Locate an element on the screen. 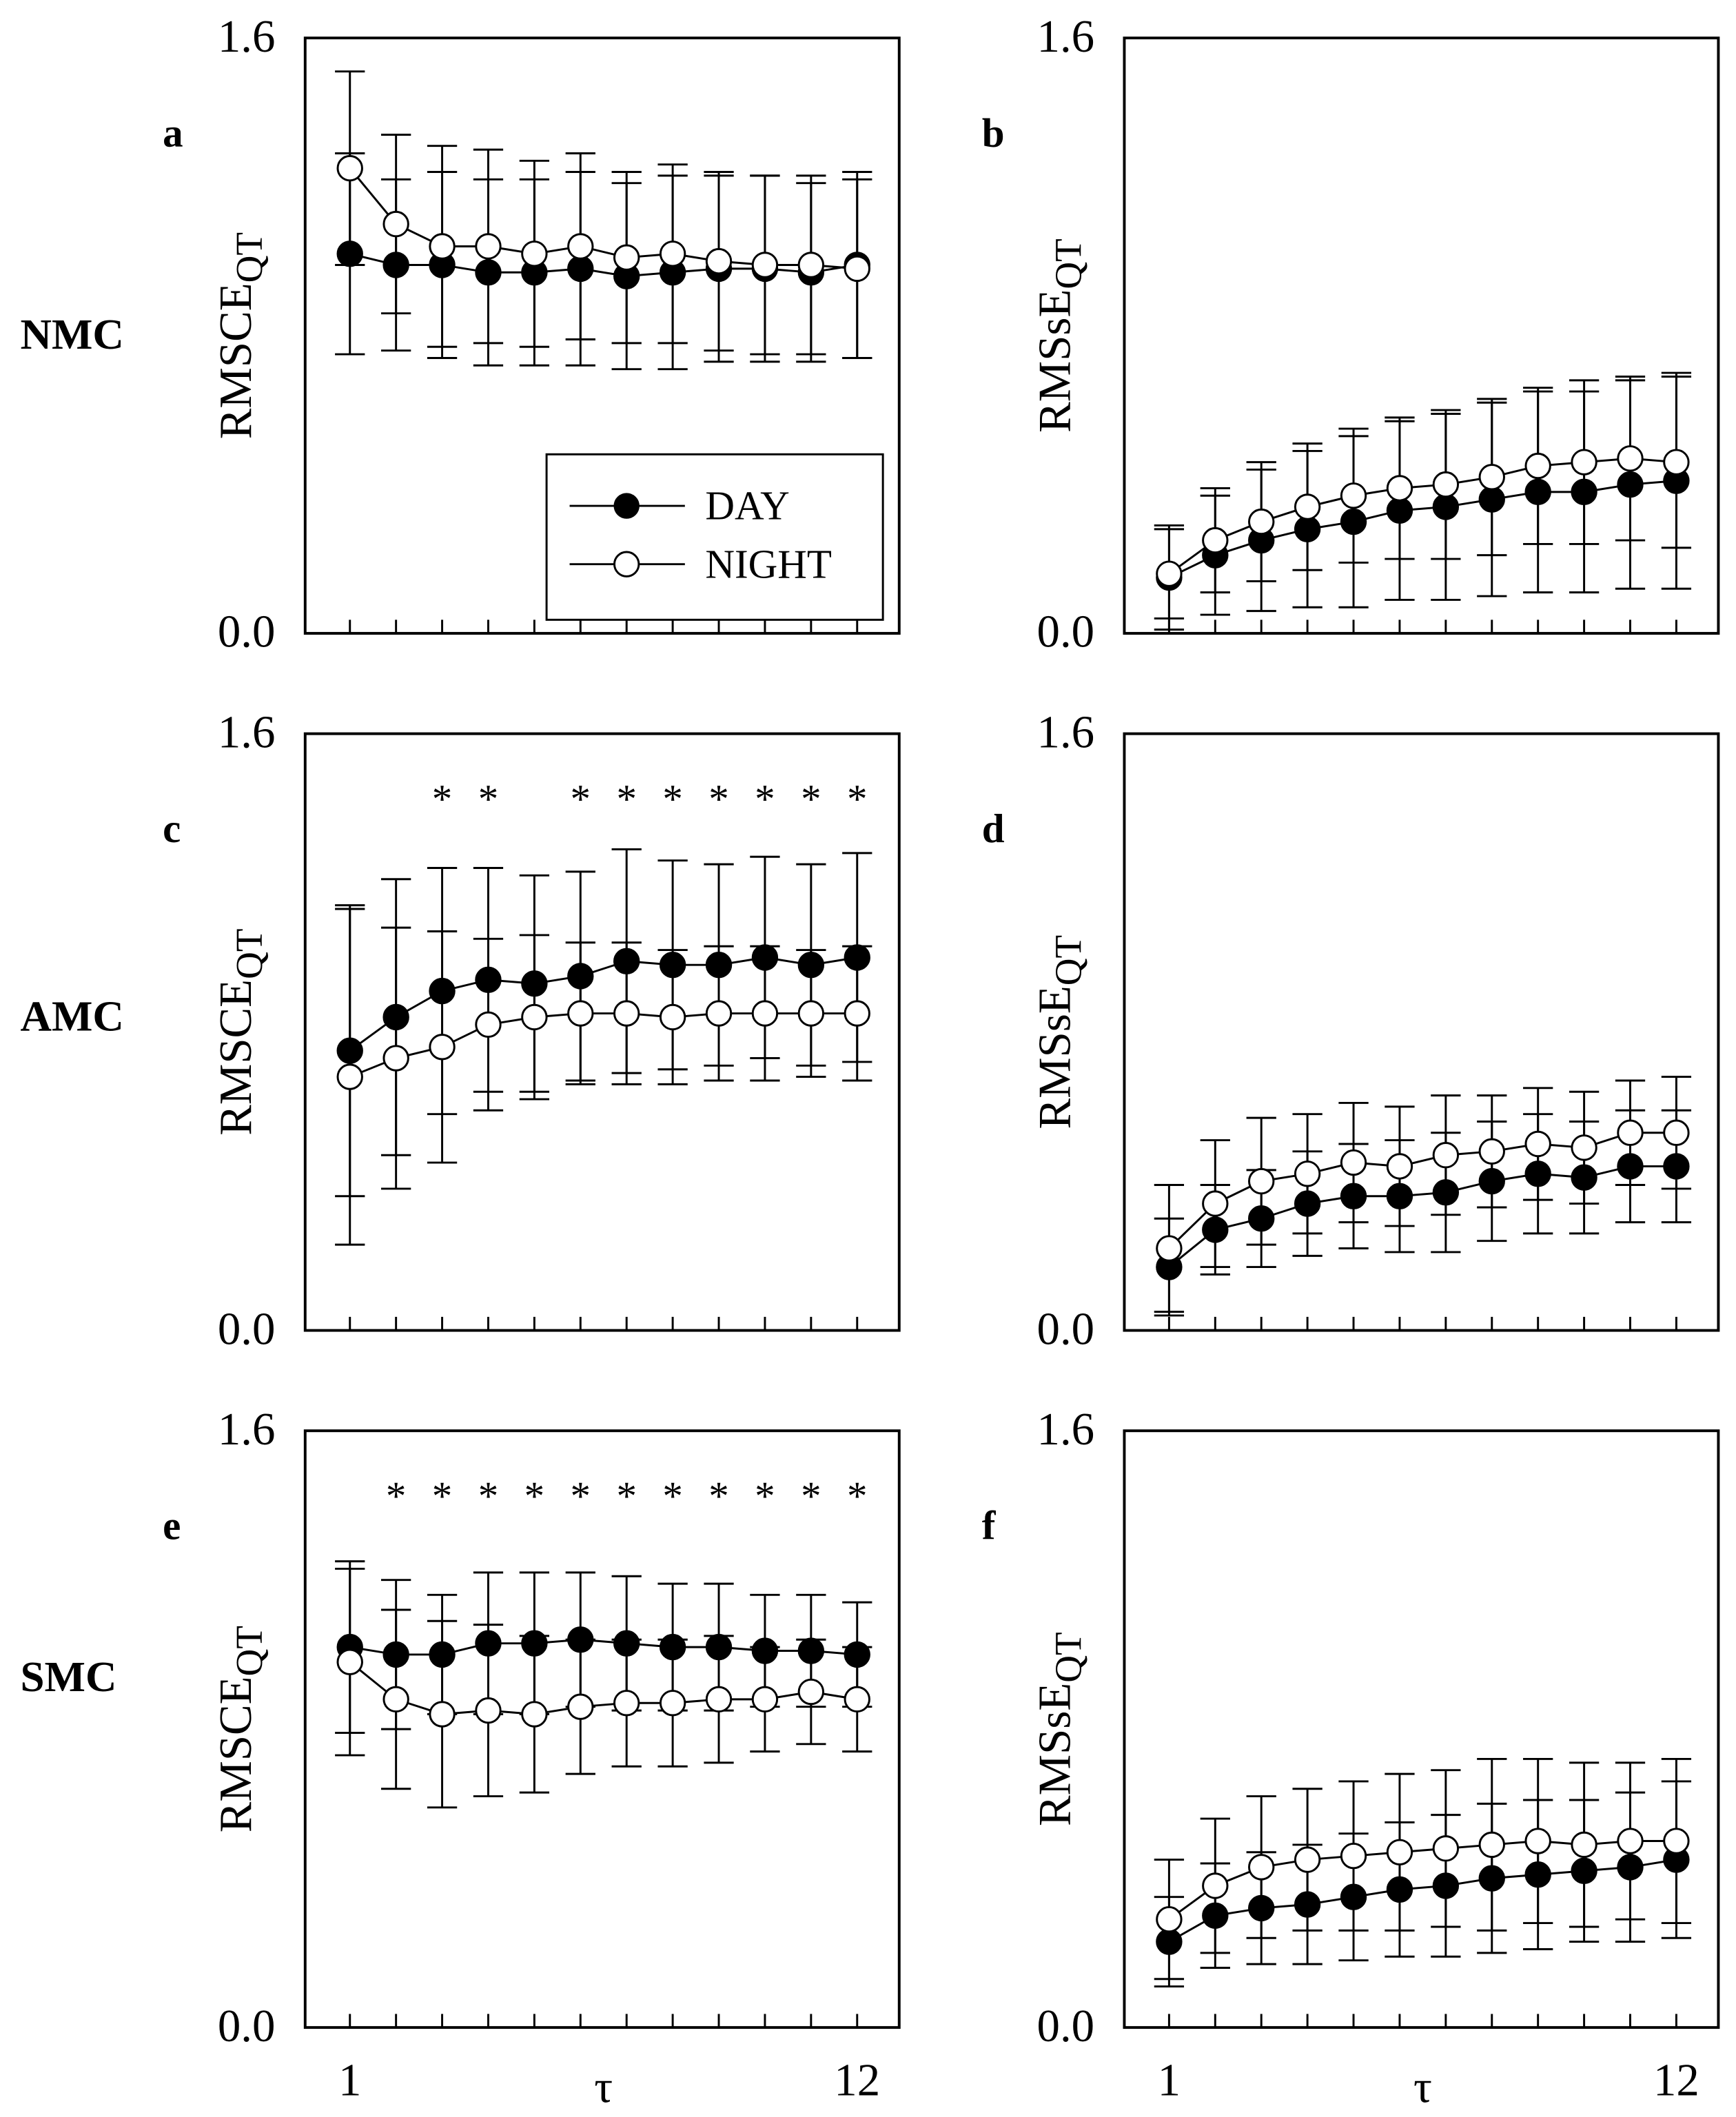 The height and width of the screenshot is (2117, 1736). row-label: NMC is located at coordinates (72, 334).